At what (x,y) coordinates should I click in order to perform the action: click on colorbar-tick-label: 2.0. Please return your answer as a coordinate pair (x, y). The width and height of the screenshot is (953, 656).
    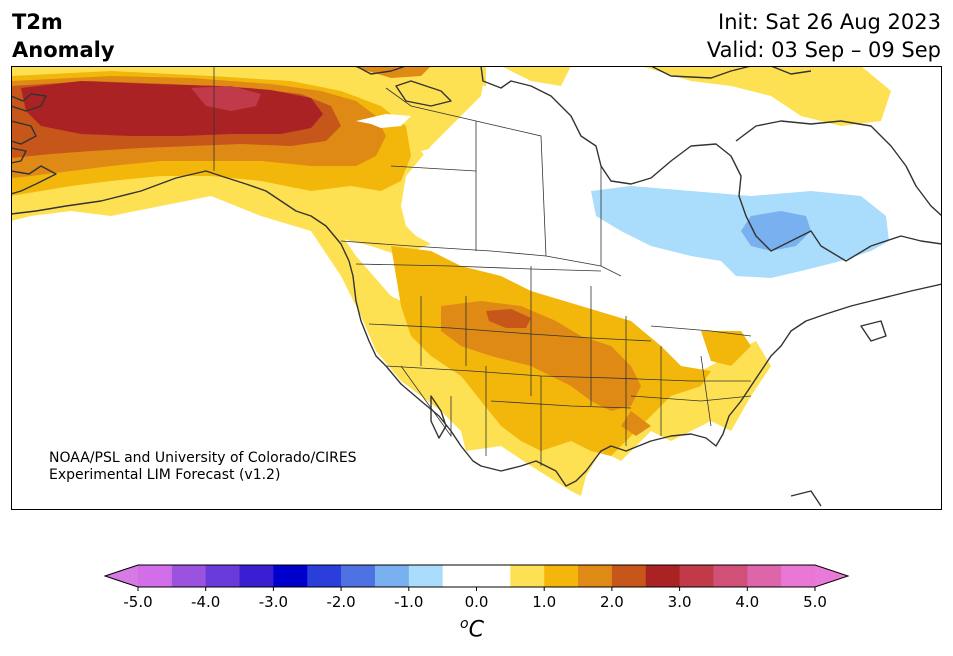
    Looking at the image, I should click on (612, 602).